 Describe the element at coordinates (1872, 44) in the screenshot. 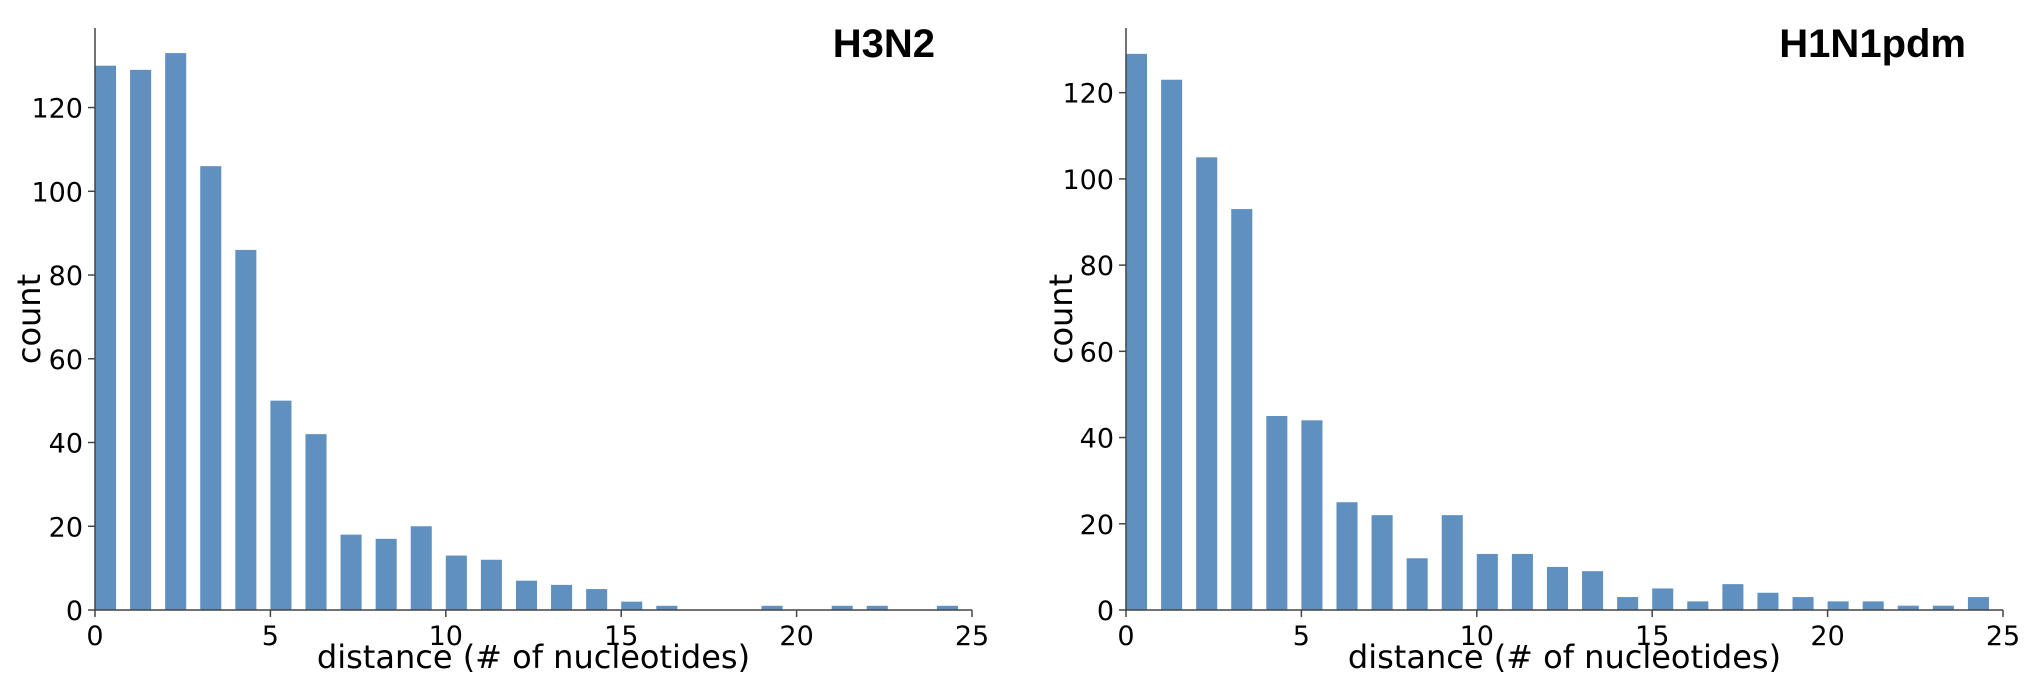

I see `chart-title: H1N1pdm` at that location.